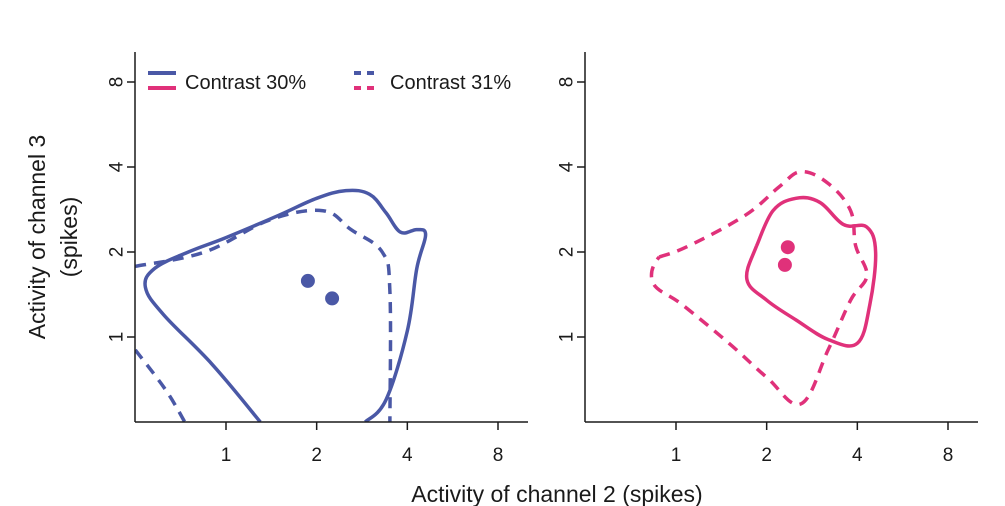 The width and height of the screenshot is (1005, 506). I want to click on right-contours, so click(763, 288).